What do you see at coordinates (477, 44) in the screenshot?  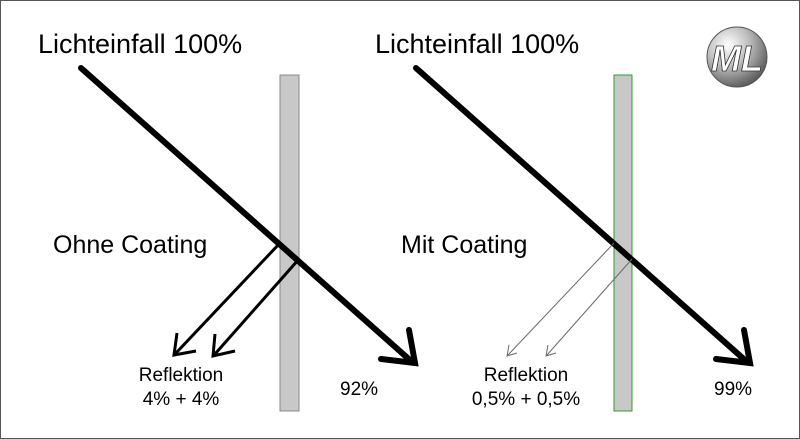 I see `incident-label-right: Lichteinfall 100%` at bounding box center [477, 44].